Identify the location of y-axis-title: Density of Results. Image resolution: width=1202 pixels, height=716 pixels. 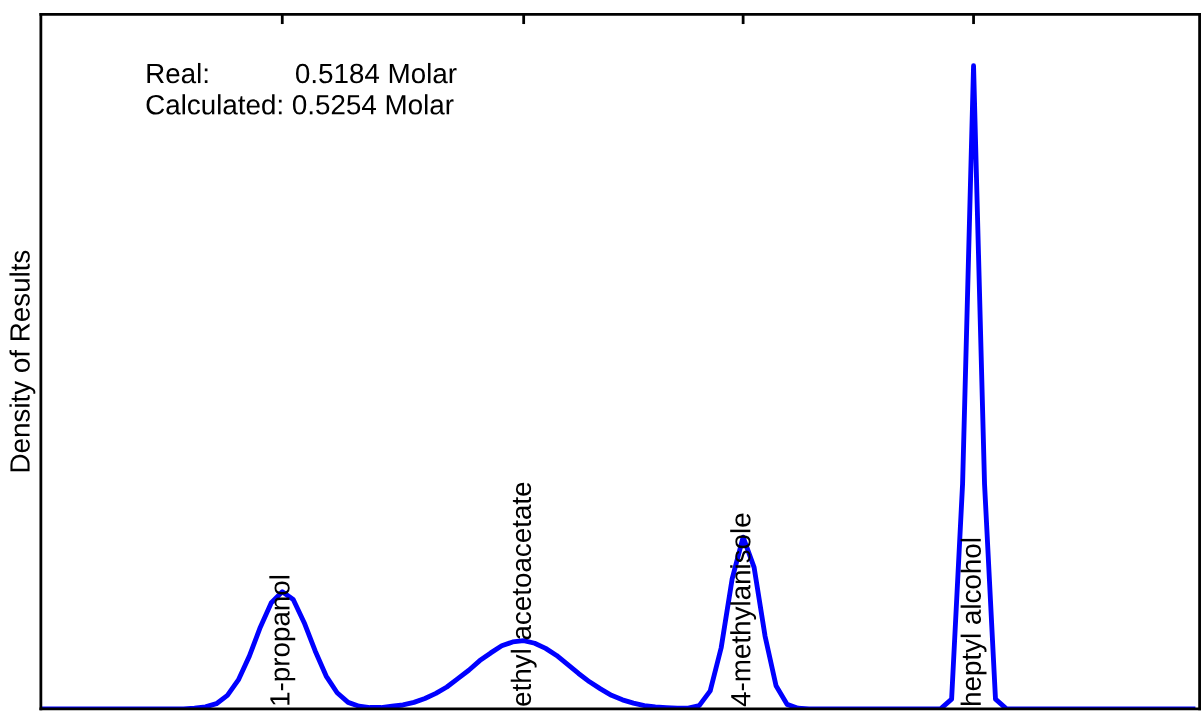
(22, 361).